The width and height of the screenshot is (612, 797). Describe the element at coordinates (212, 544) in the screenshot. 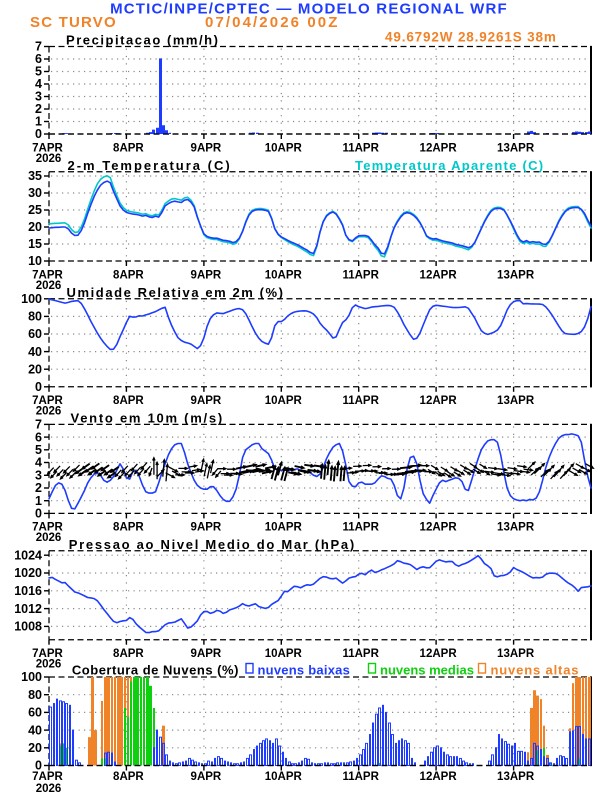

I see `svg-text:Pressao ao Nivel Medio do Mar: Pressao ao Nivel Medio do Mar (hPa)` at that location.